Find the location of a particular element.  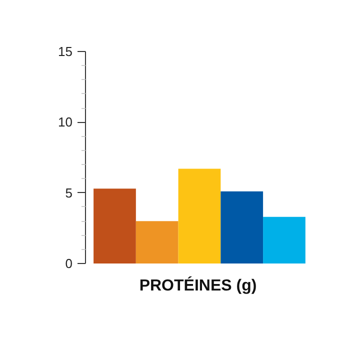

y-tick-label: 5 is located at coordinates (69, 192).